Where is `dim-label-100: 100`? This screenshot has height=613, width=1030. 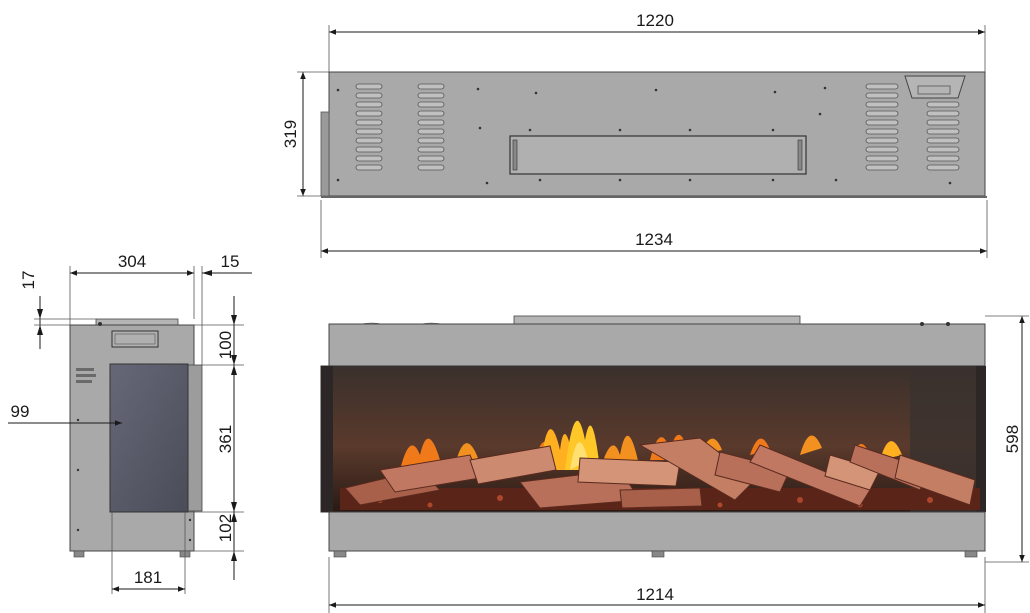
dim-label-100: 100 is located at coordinates (225, 345).